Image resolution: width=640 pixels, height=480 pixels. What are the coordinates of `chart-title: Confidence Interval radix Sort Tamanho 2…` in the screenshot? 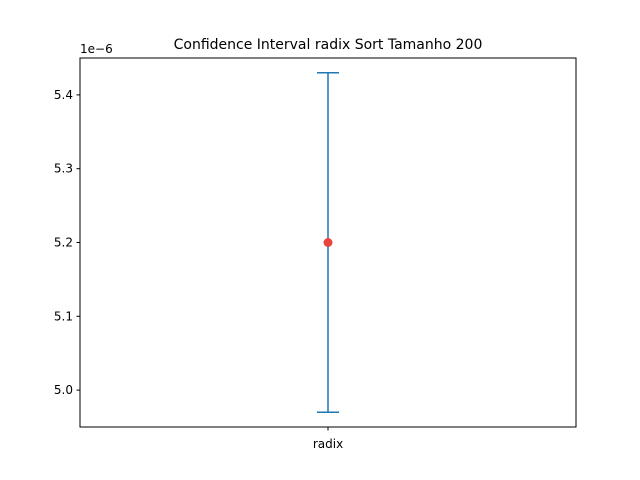 It's located at (328, 45).